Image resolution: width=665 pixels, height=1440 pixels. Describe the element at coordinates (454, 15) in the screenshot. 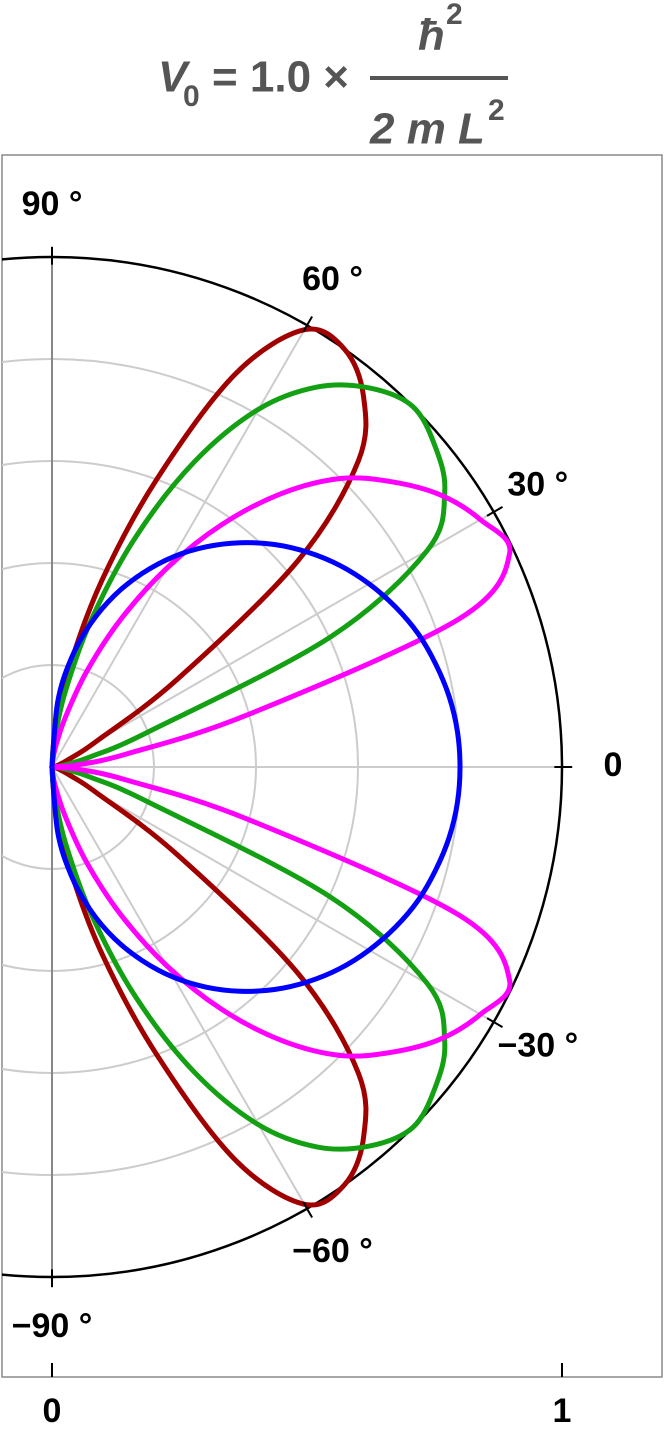

I see `title-numerator-sup: 2` at that location.